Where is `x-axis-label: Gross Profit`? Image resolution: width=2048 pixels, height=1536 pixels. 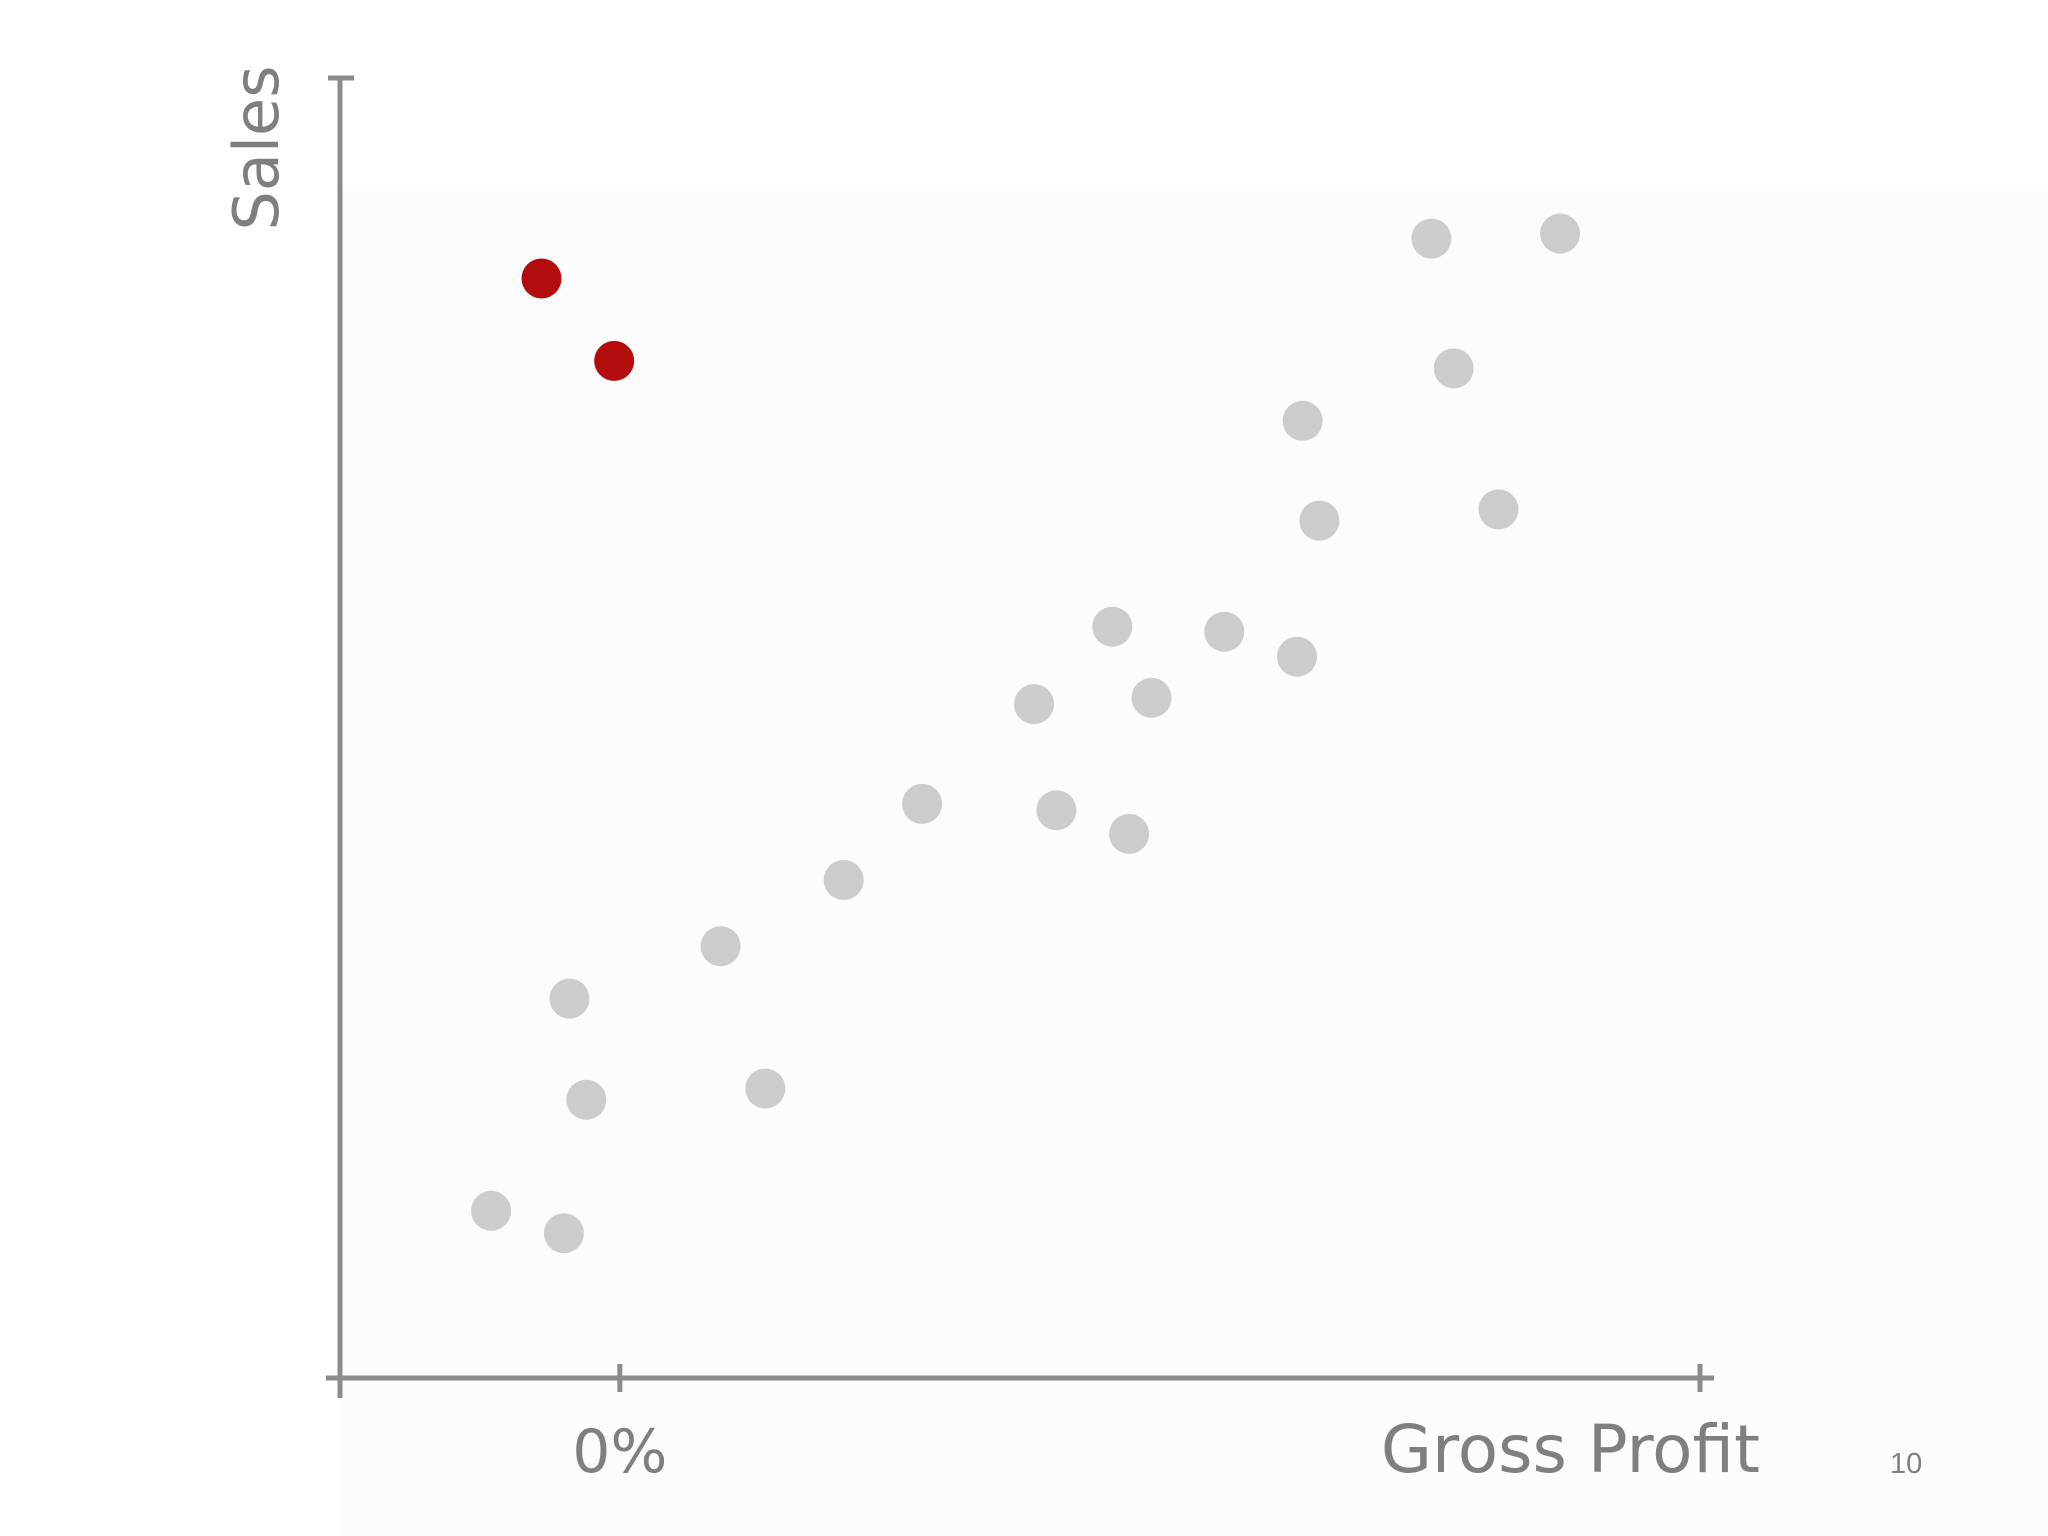
x-axis-label: Gross Profit is located at coordinates (1570, 1449).